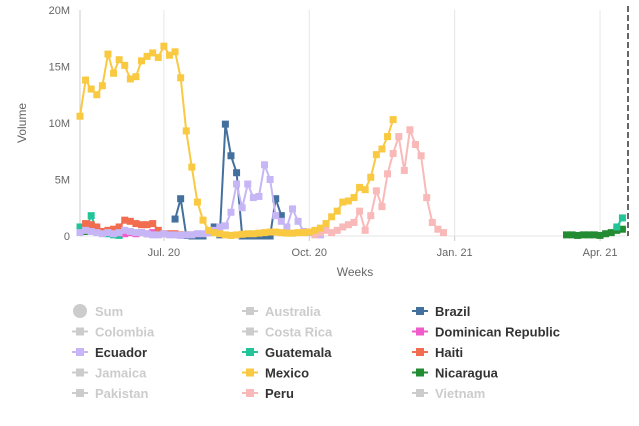 The image size is (639, 426). What do you see at coordinates (110, 393) in the screenshot?
I see `legend-item-pakistan: Pakistan` at bounding box center [110, 393].